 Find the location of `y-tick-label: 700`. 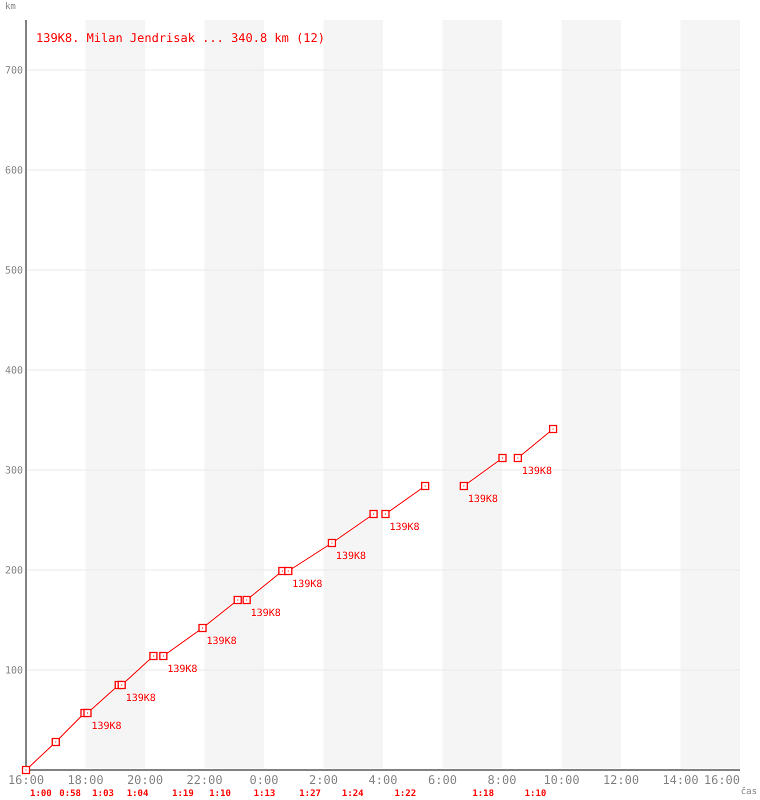

y-tick-label: 700 is located at coordinates (13, 71).